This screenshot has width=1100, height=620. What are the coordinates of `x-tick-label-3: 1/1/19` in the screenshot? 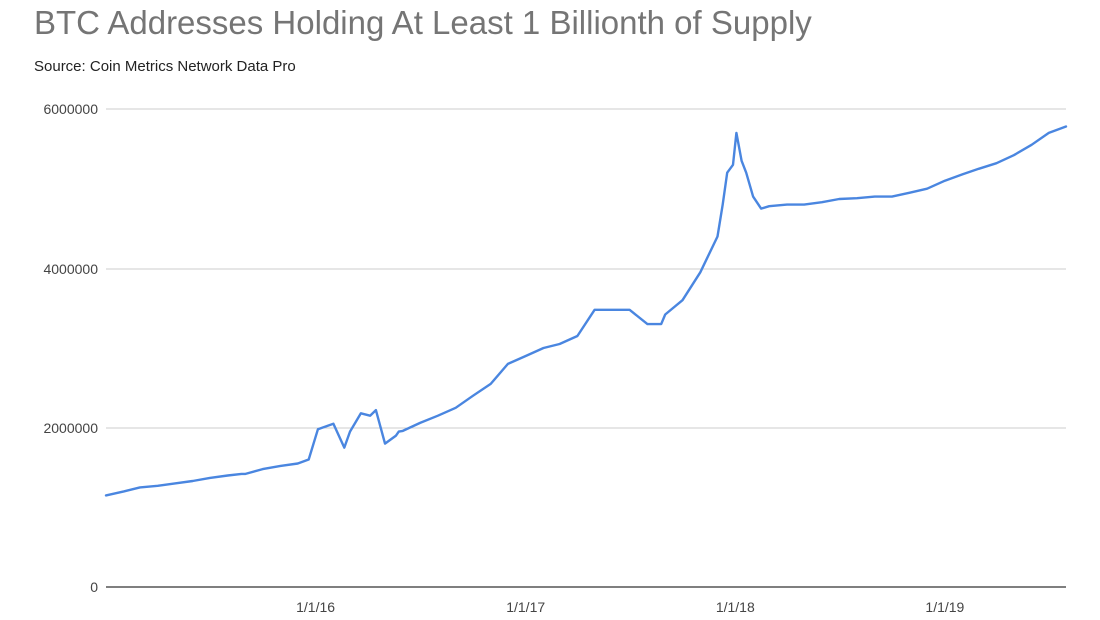 It's located at (944, 607).